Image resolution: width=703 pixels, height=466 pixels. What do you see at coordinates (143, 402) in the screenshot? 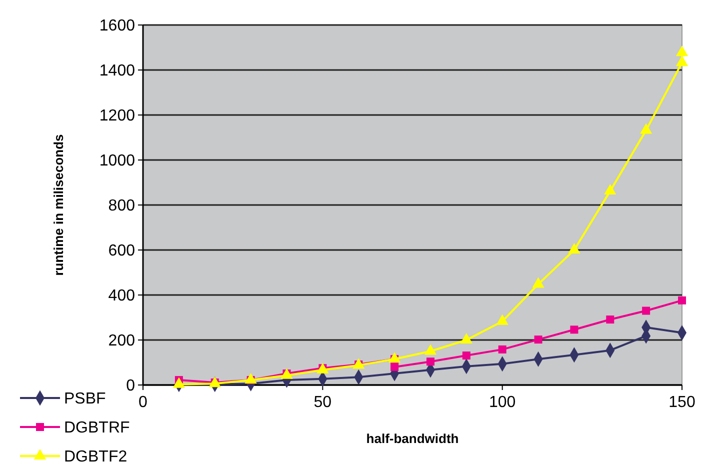
I see `x-tick-label: 0` at bounding box center [143, 402].